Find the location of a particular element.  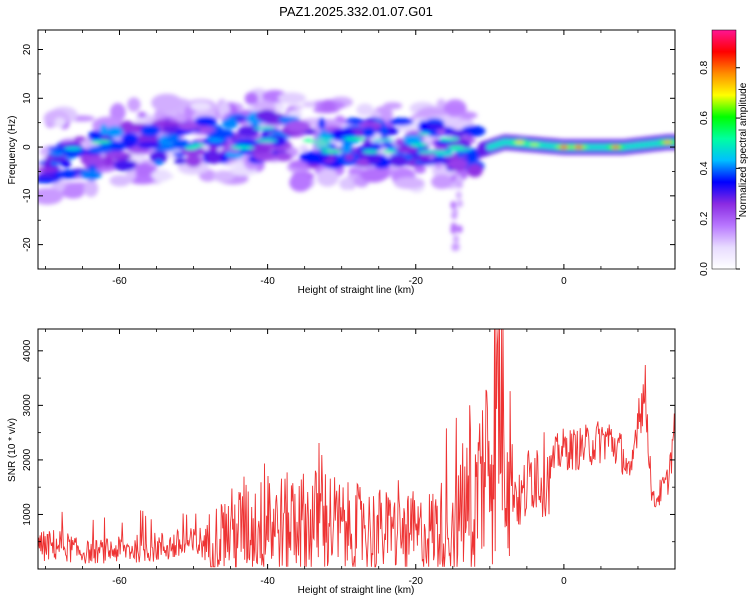

y-tick-label: 0 is located at coordinates (27, 147).